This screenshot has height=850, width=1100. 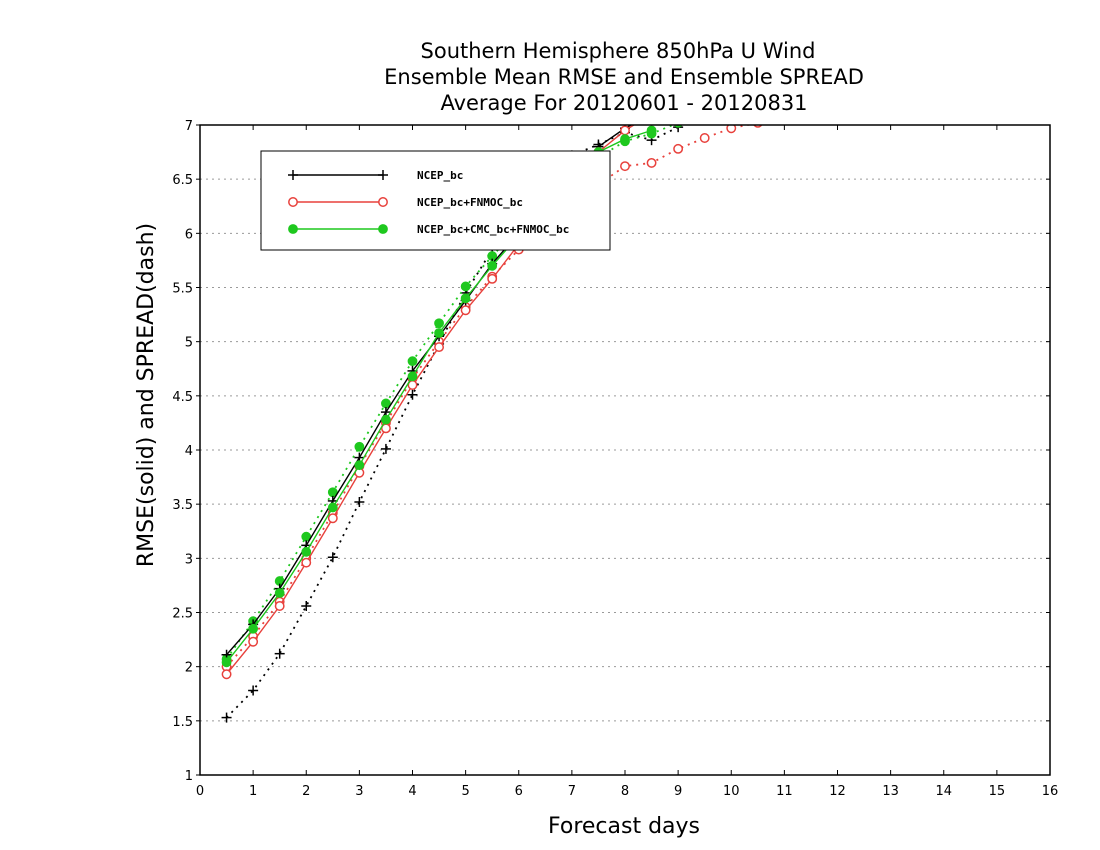 I want to click on legend-box, so click(x=435, y=200).